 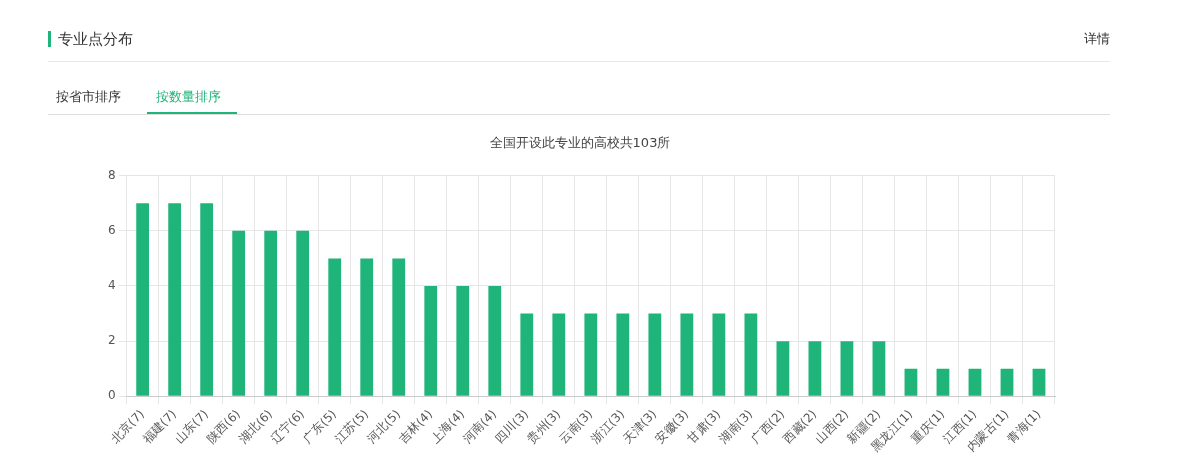 I want to click on text: 专业点分布, so click(x=95, y=39).